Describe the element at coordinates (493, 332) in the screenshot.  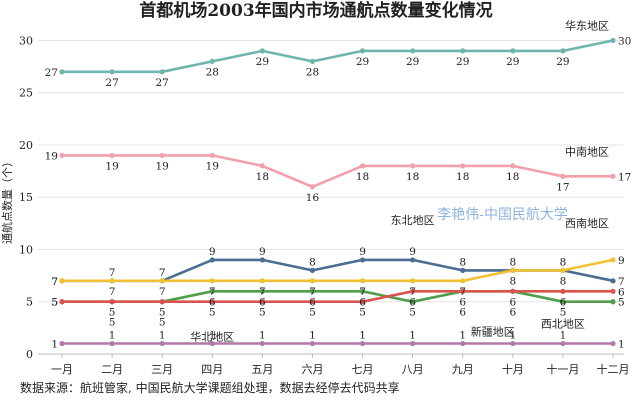
I see `series-name-label: 新疆地区` at that location.